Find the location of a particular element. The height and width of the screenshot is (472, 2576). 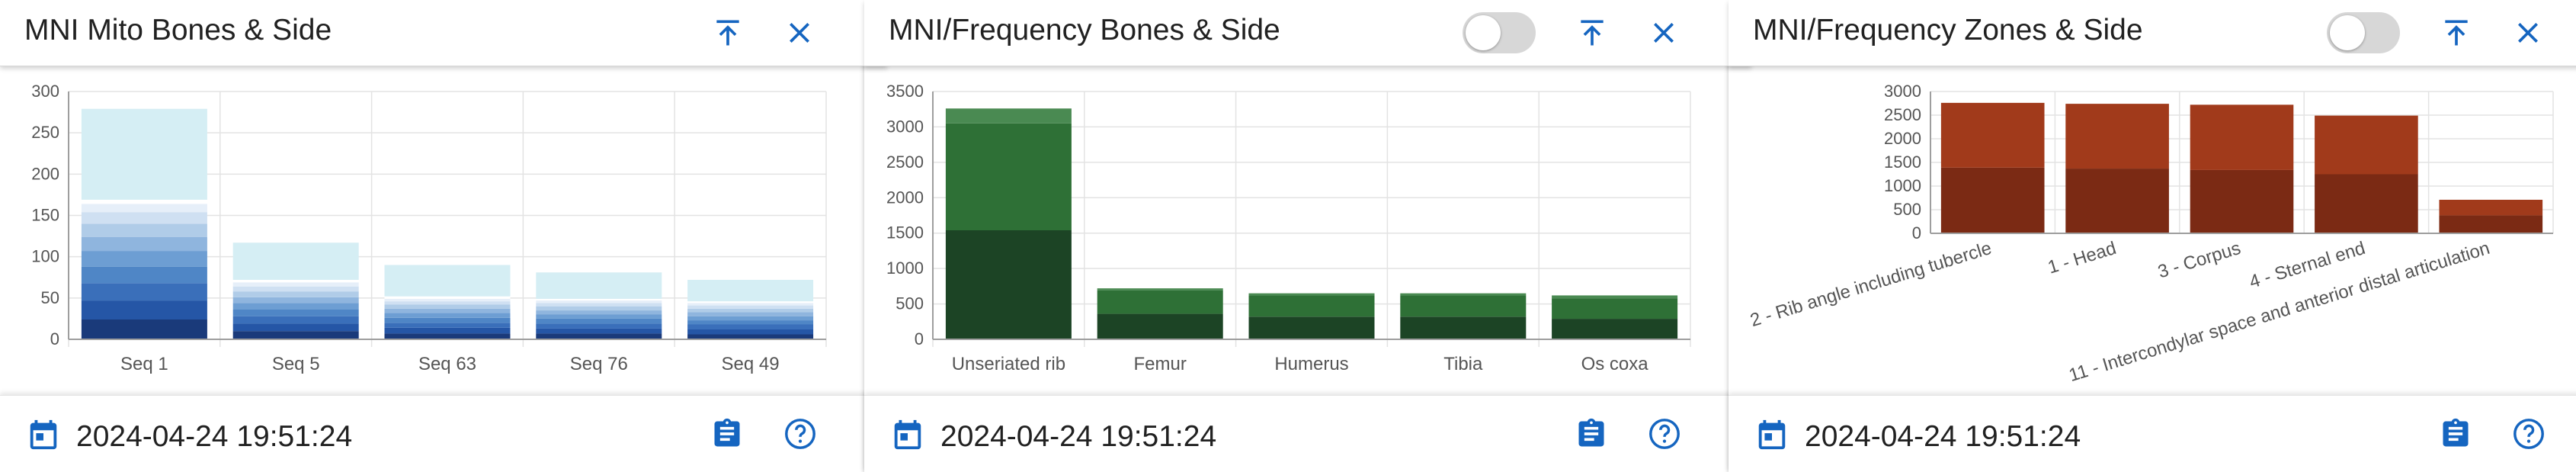

x-tick-label: 1 - Head is located at coordinates (2082, 258).